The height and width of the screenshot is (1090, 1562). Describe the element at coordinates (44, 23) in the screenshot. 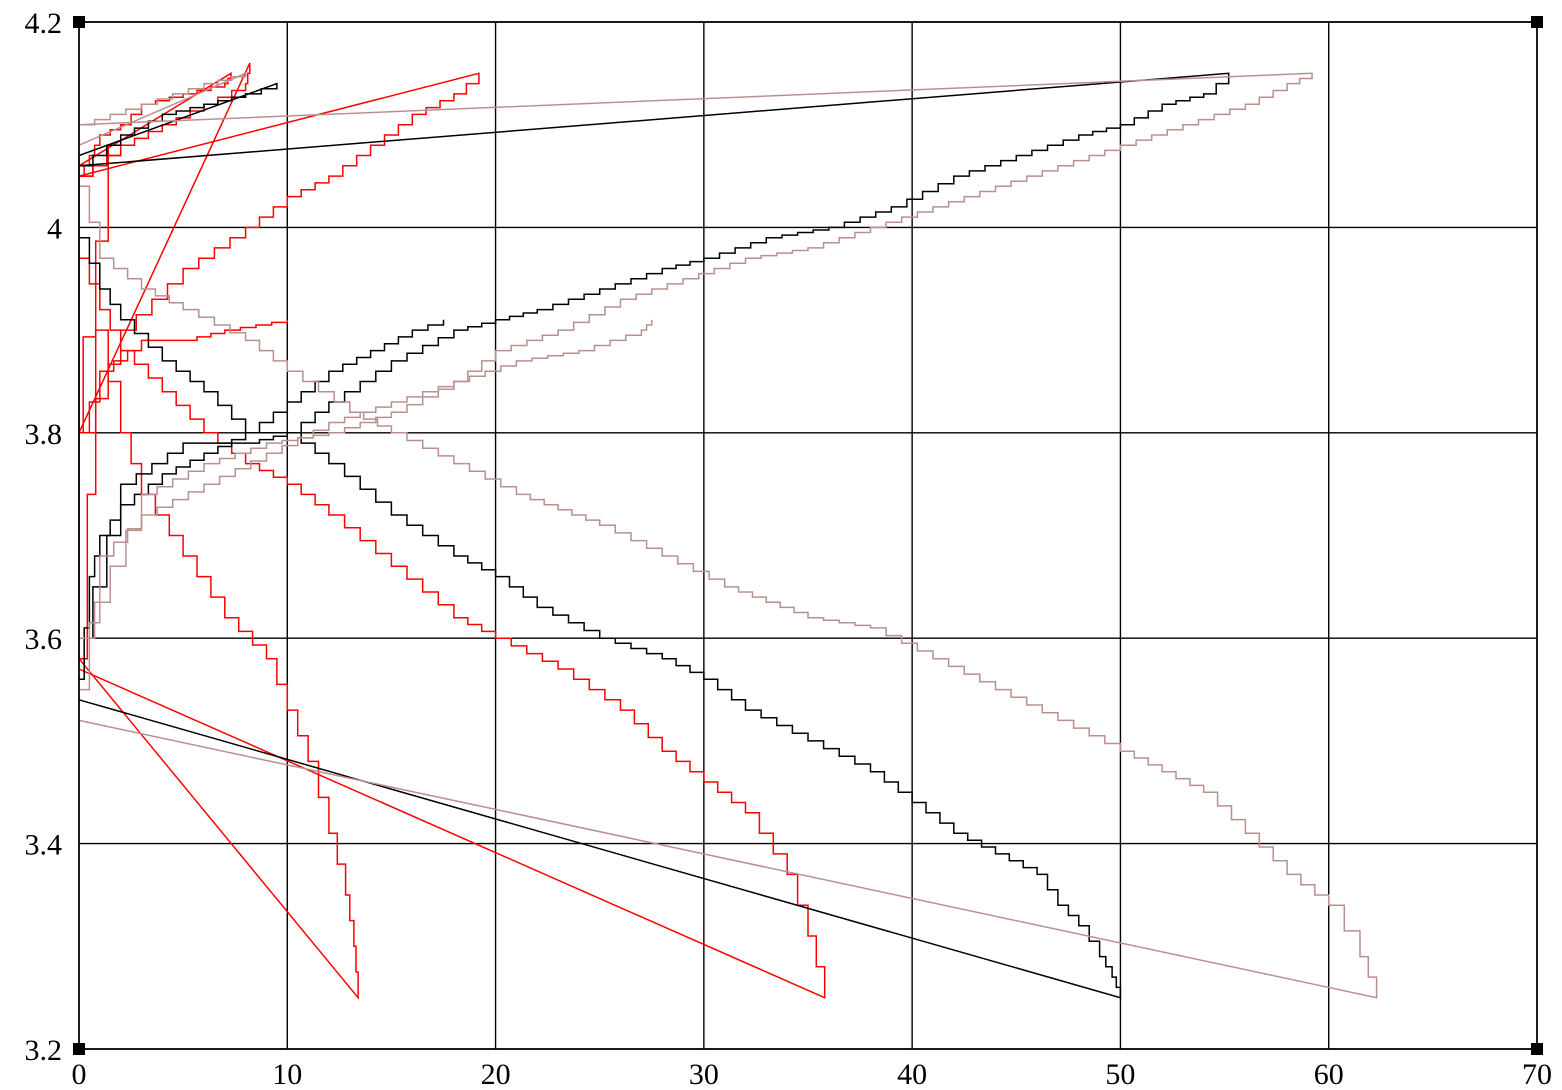

I see `y-tick-label: 4.2` at that location.